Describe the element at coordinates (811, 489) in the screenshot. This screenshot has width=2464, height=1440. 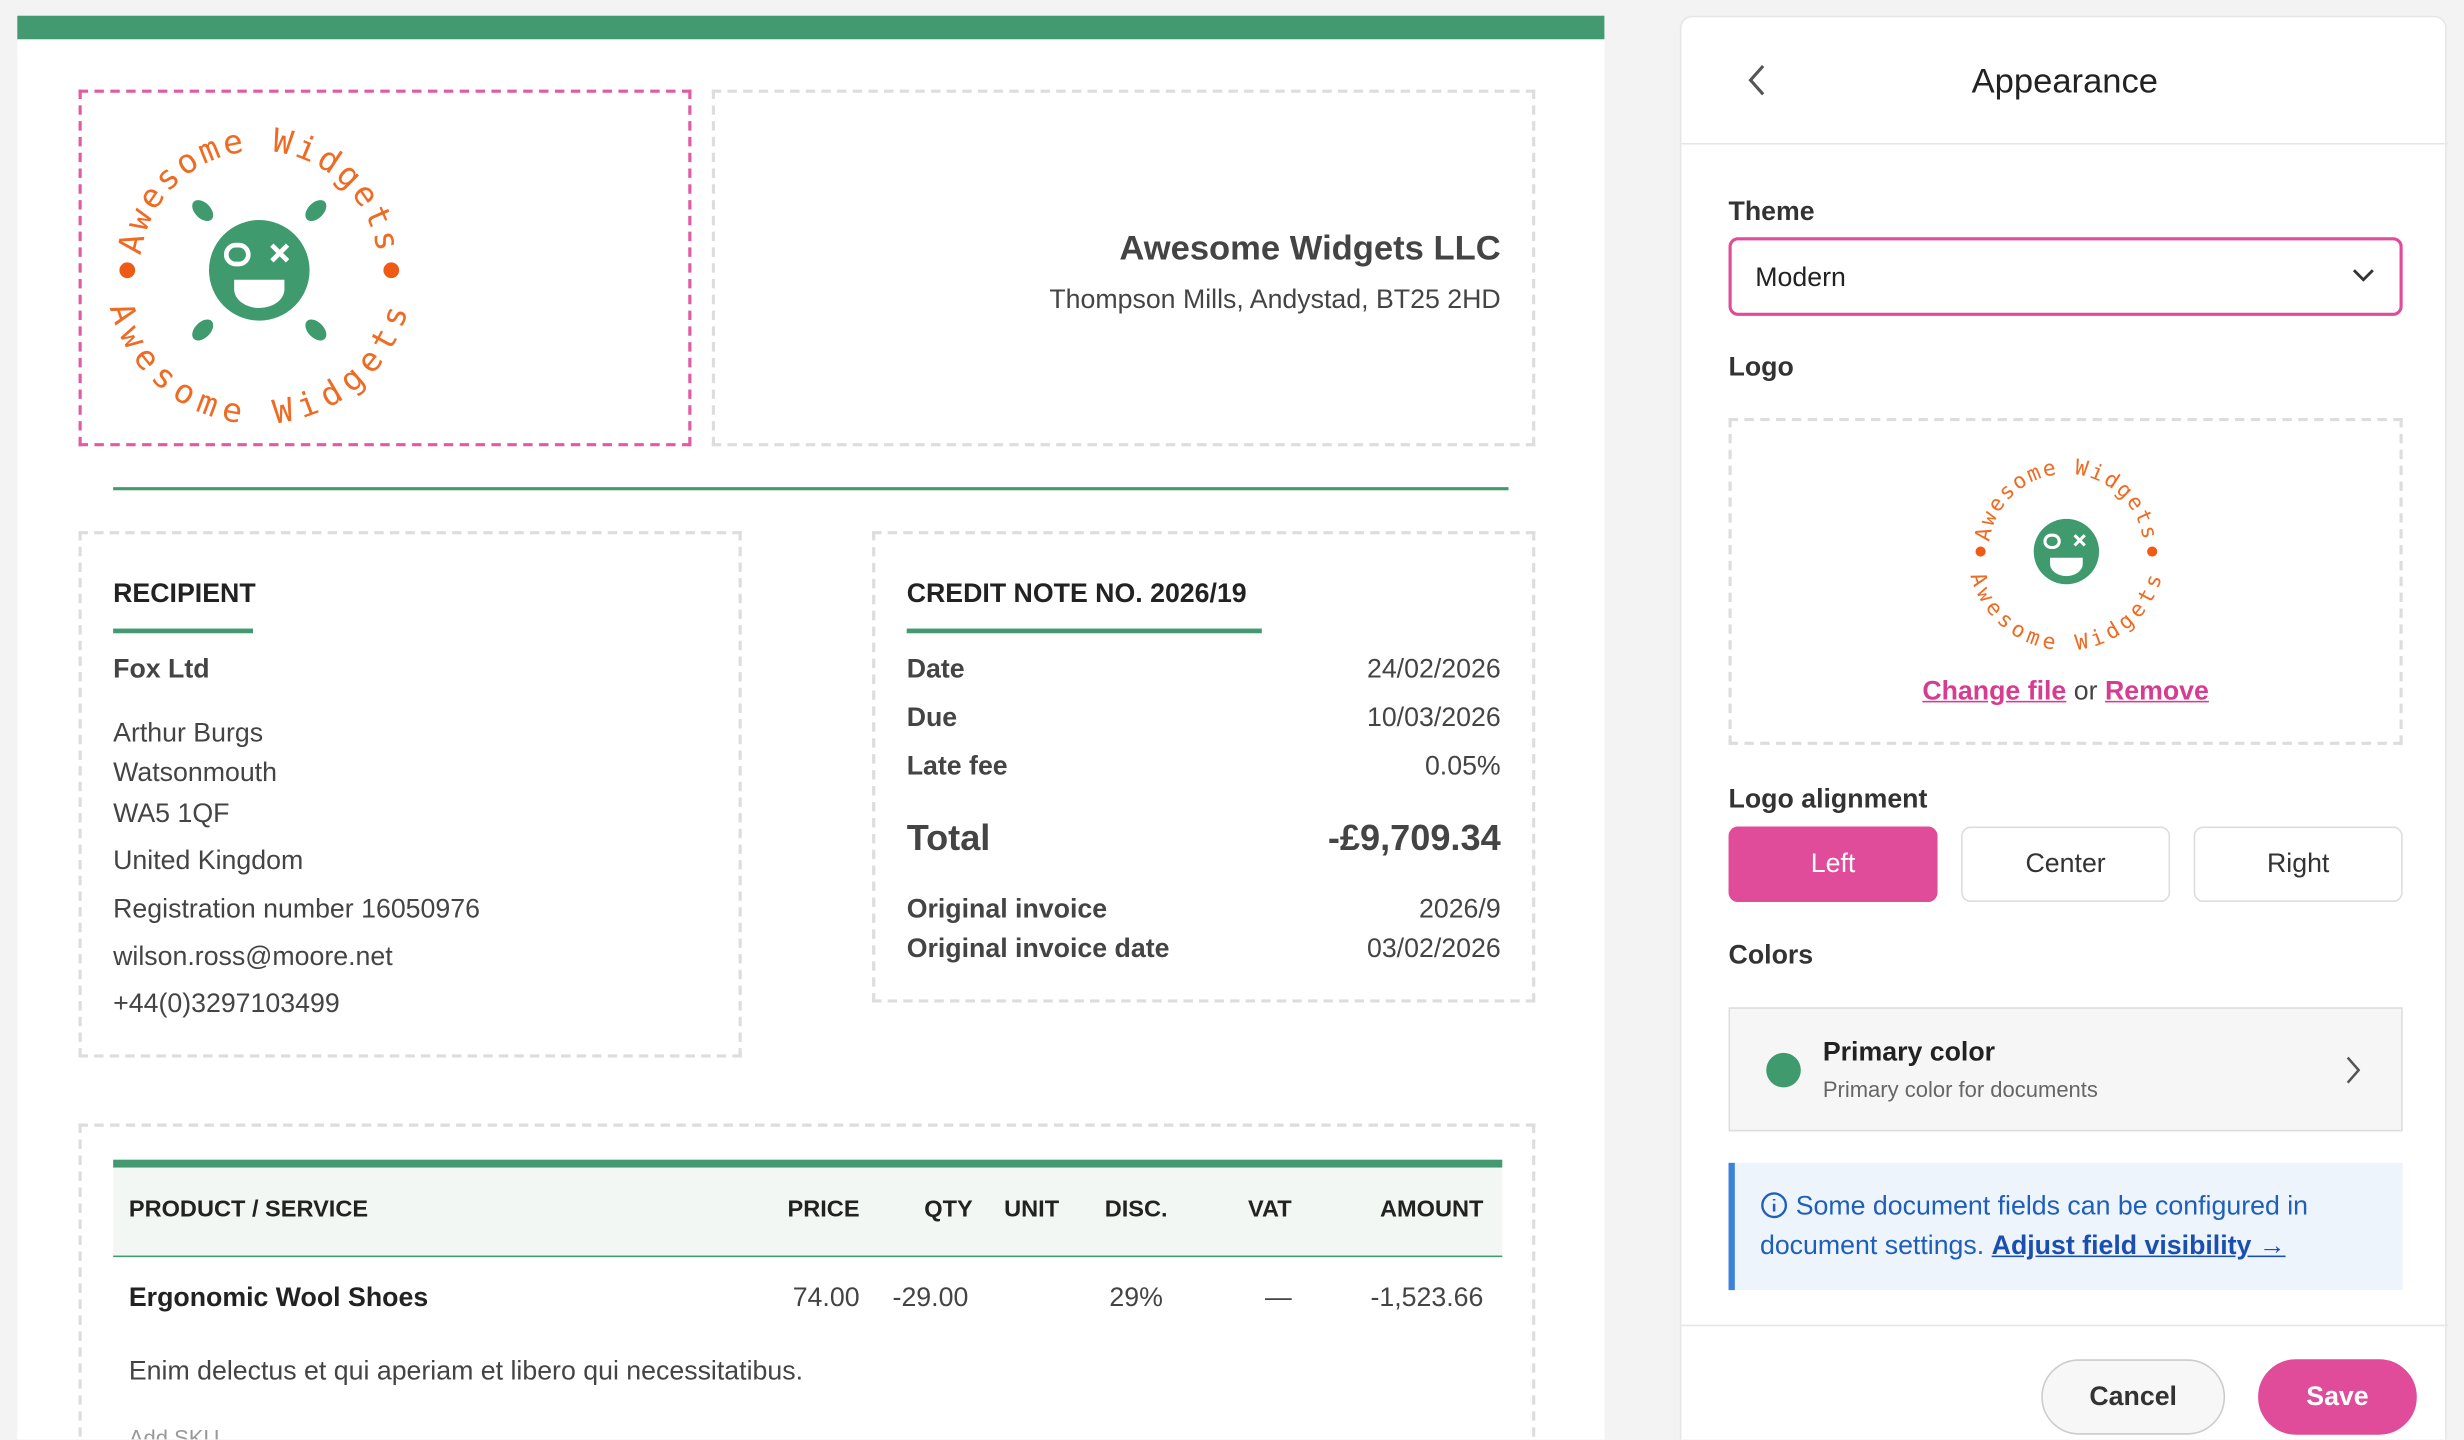
I see `divider` at that location.